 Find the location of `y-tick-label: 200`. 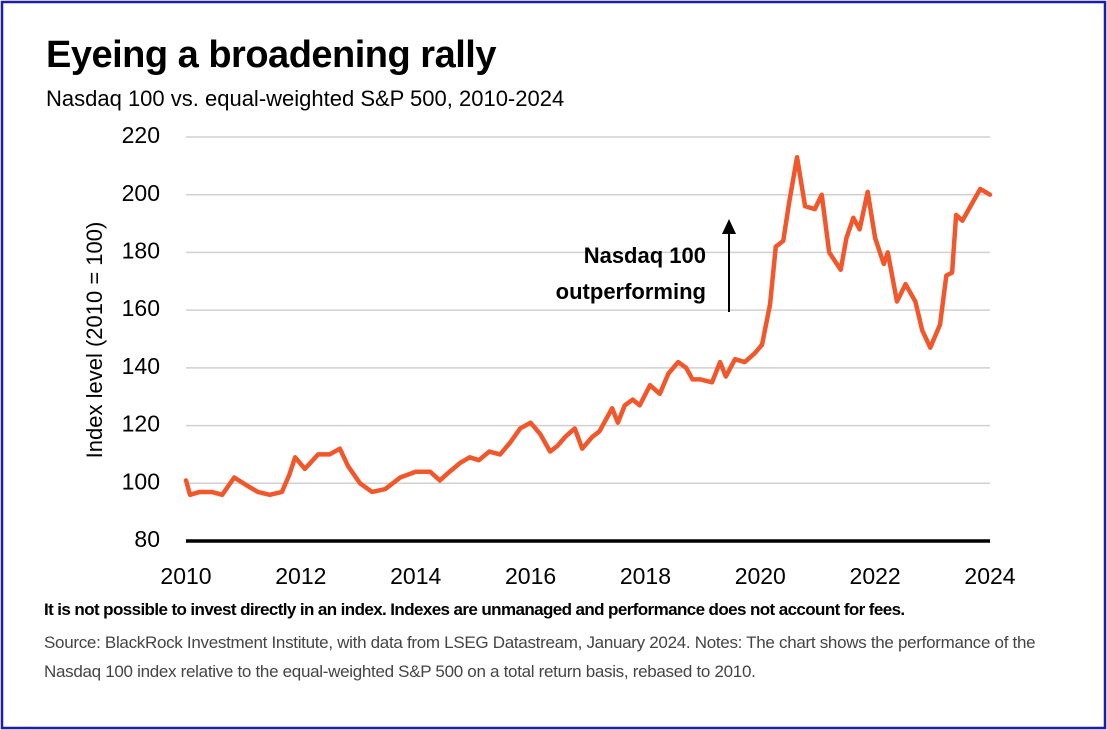

y-tick-label: 200 is located at coordinates (141, 193).